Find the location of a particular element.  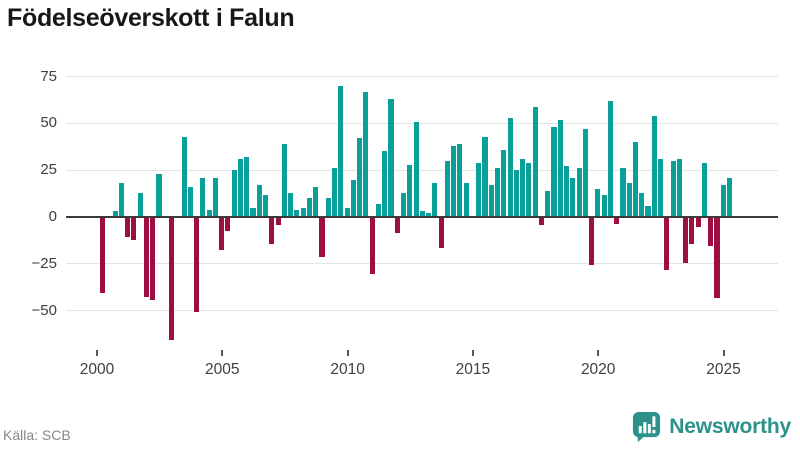

x-axis-label: 2025 is located at coordinates (723, 369).